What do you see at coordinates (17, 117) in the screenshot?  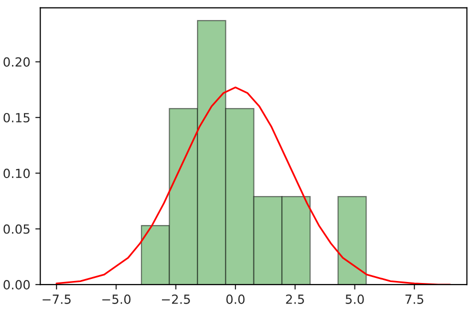 I see `y-tick-label: 0.15` at bounding box center [17, 117].